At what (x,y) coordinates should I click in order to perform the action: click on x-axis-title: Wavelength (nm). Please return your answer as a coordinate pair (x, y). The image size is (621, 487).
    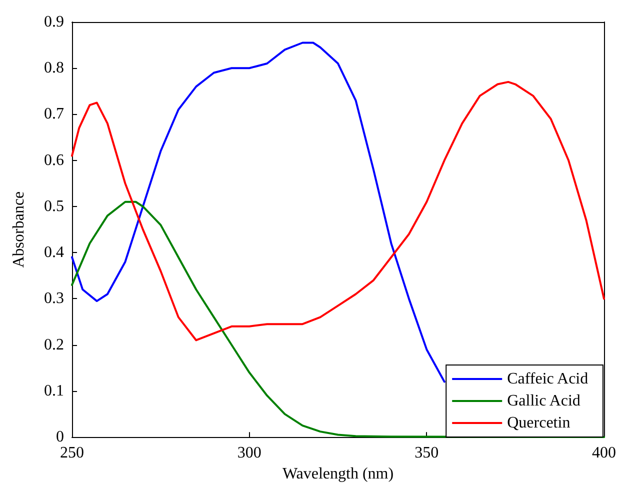
    Looking at the image, I should click on (338, 474).